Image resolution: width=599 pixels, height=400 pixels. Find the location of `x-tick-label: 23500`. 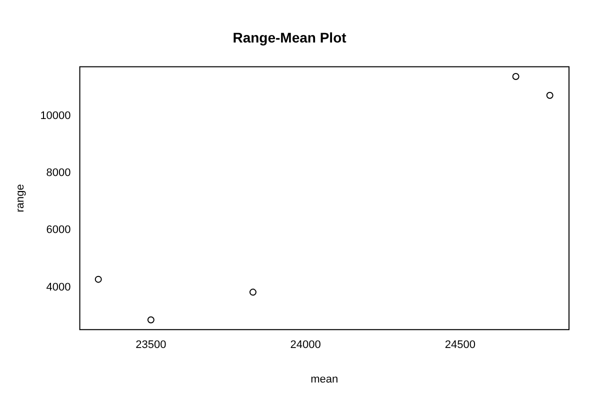

x-tick-label: 23500 is located at coordinates (151, 345).